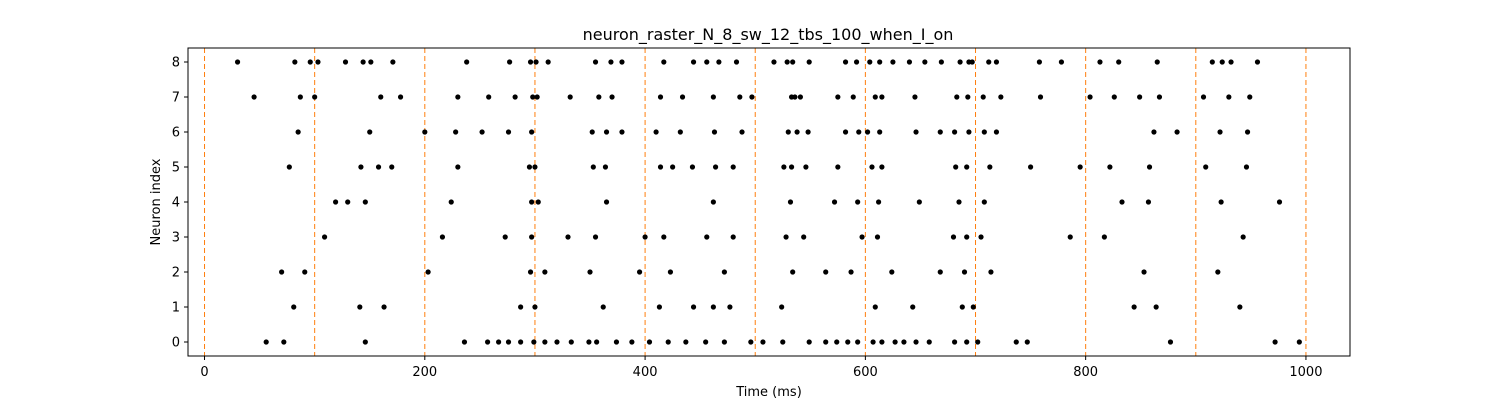 This screenshot has height=400, width=1500. Describe the element at coordinates (176, 308) in the screenshot. I see `y-tick-label: 1` at that location.